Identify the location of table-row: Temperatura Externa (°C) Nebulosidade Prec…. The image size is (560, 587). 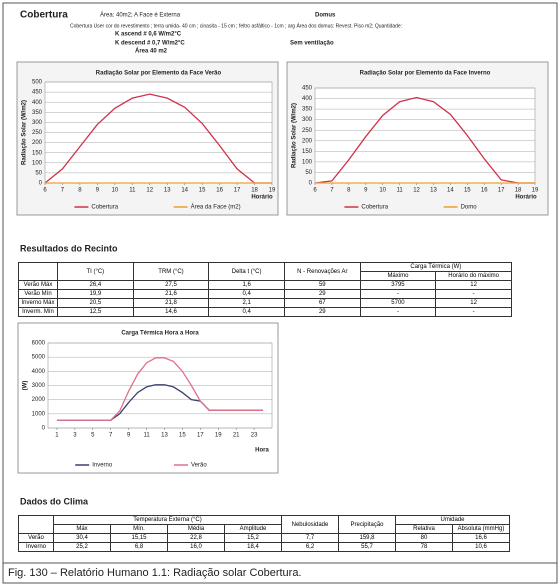
(264, 524).